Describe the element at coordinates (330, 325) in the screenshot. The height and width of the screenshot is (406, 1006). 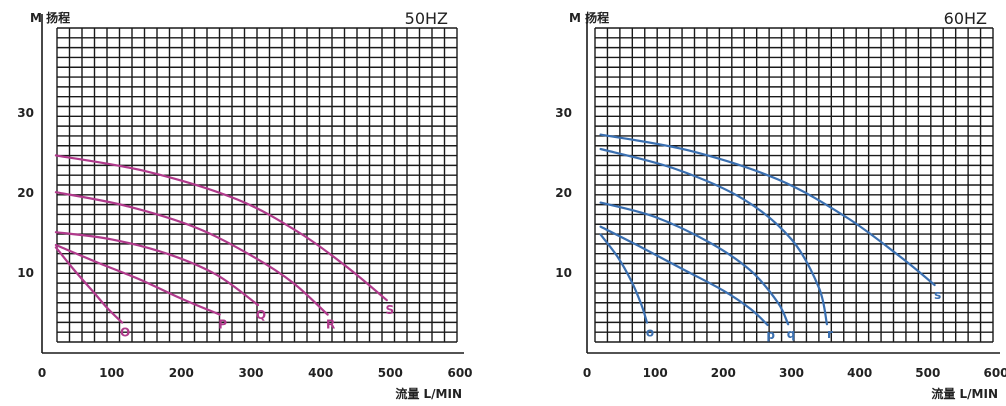
I see `series-label-r: R` at that location.